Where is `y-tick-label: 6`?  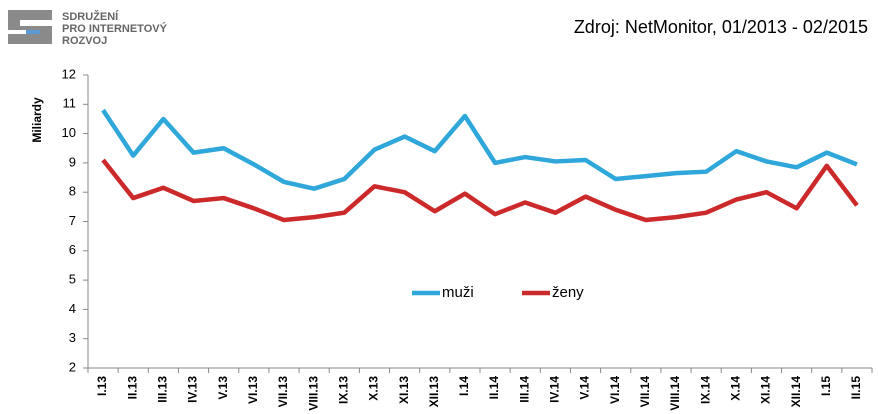 y-tick-label: 6 is located at coordinates (72, 249).